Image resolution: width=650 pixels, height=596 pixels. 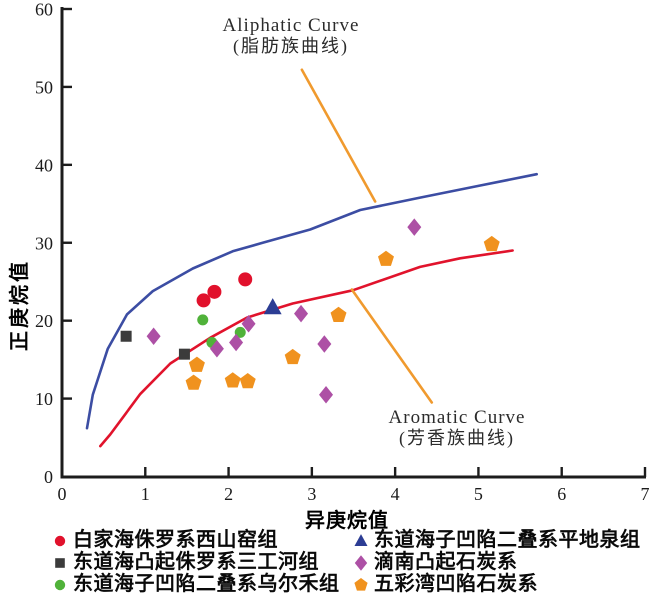 What do you see at coordinates (361, 539) in the screenshot?
I see `legend-marker-triangle-icon` at bounding box center [361, 539].